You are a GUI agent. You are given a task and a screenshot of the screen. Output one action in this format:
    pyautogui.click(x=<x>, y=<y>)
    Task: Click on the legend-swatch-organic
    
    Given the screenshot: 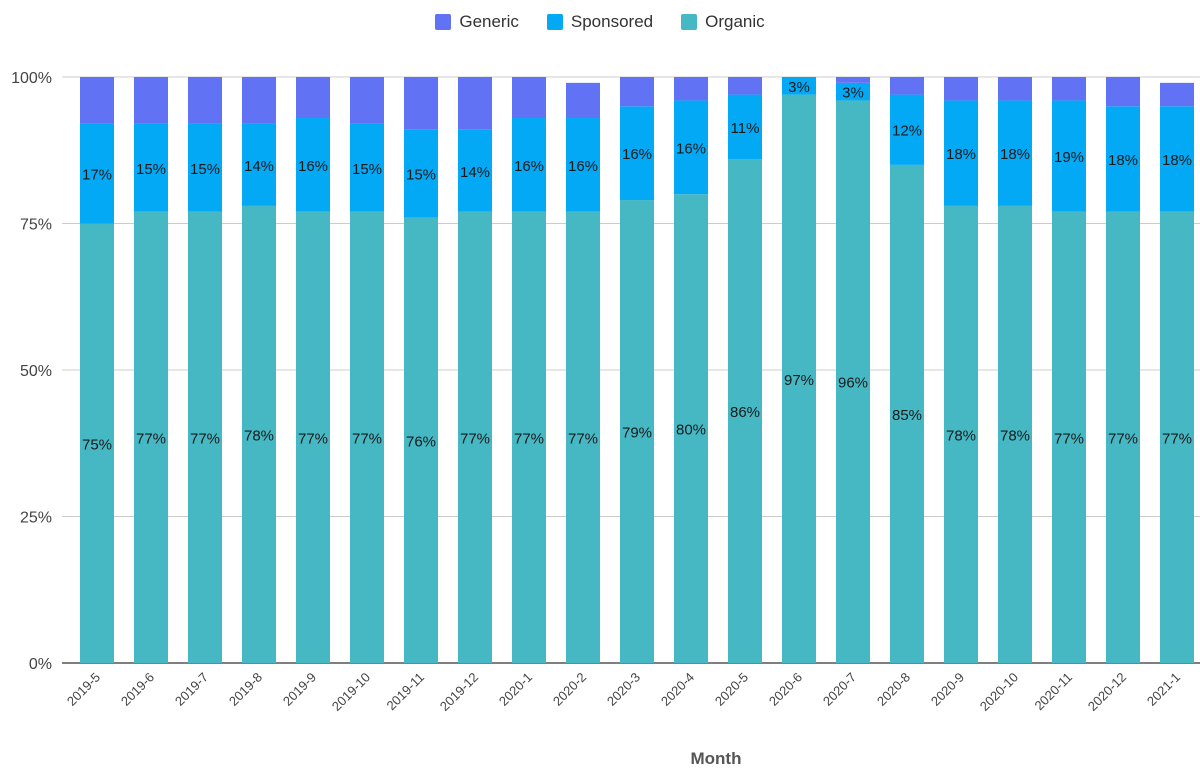 What is the action you would take?
    pyautogui.click(x=689, y=22)
    